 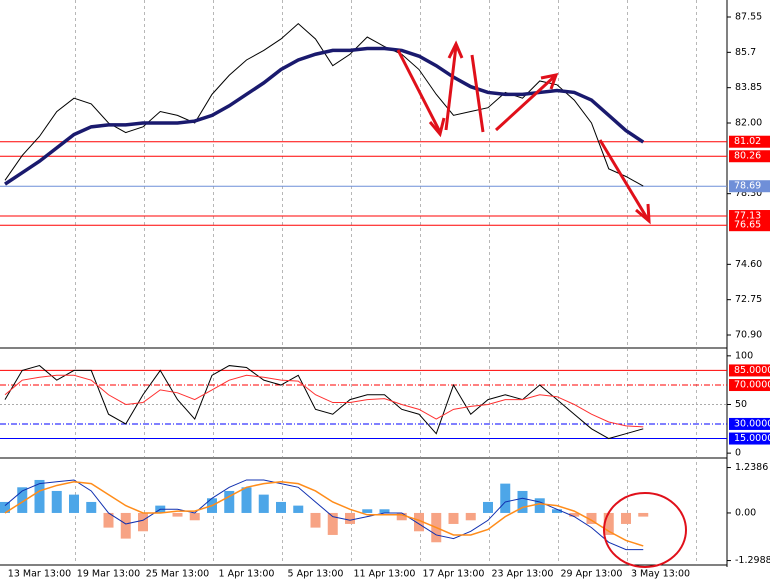 What do you see at coordinates (523, 574) in the screenshot?
I see `x-tick-label: 23 Apr 13:00` at bounding box center [523, 574].